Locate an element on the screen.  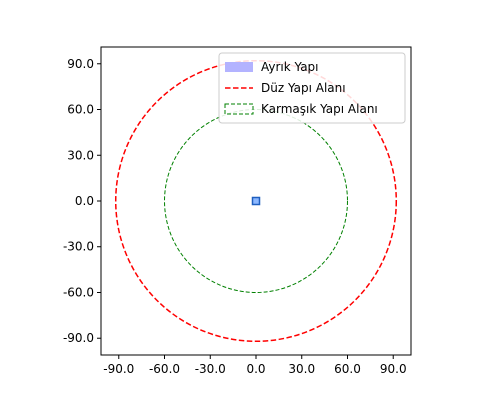
y-tick-label: -90.0 is located at coordinates (78, 338).